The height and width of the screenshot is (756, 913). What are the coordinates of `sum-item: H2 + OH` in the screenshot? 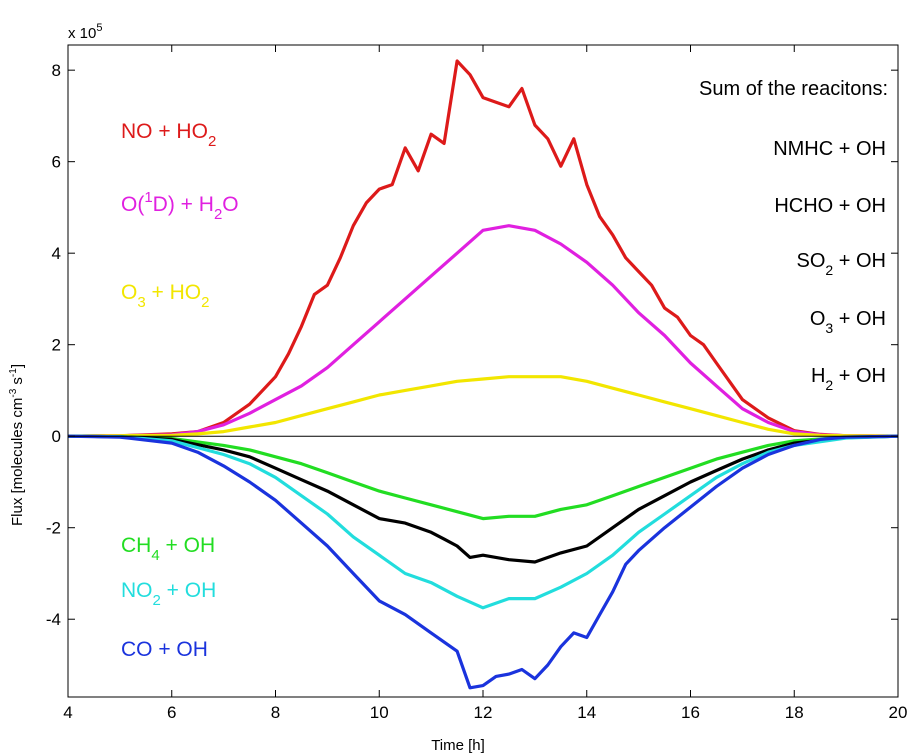 It's located at (848, 379).